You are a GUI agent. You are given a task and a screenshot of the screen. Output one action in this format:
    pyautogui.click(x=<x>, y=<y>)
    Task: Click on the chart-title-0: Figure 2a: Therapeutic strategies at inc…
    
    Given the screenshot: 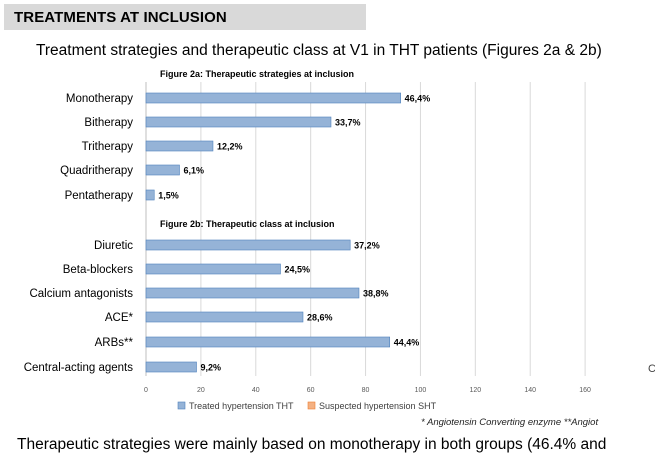 What is the action you would take?
    pyautogui.click(x=257, y=74)
    